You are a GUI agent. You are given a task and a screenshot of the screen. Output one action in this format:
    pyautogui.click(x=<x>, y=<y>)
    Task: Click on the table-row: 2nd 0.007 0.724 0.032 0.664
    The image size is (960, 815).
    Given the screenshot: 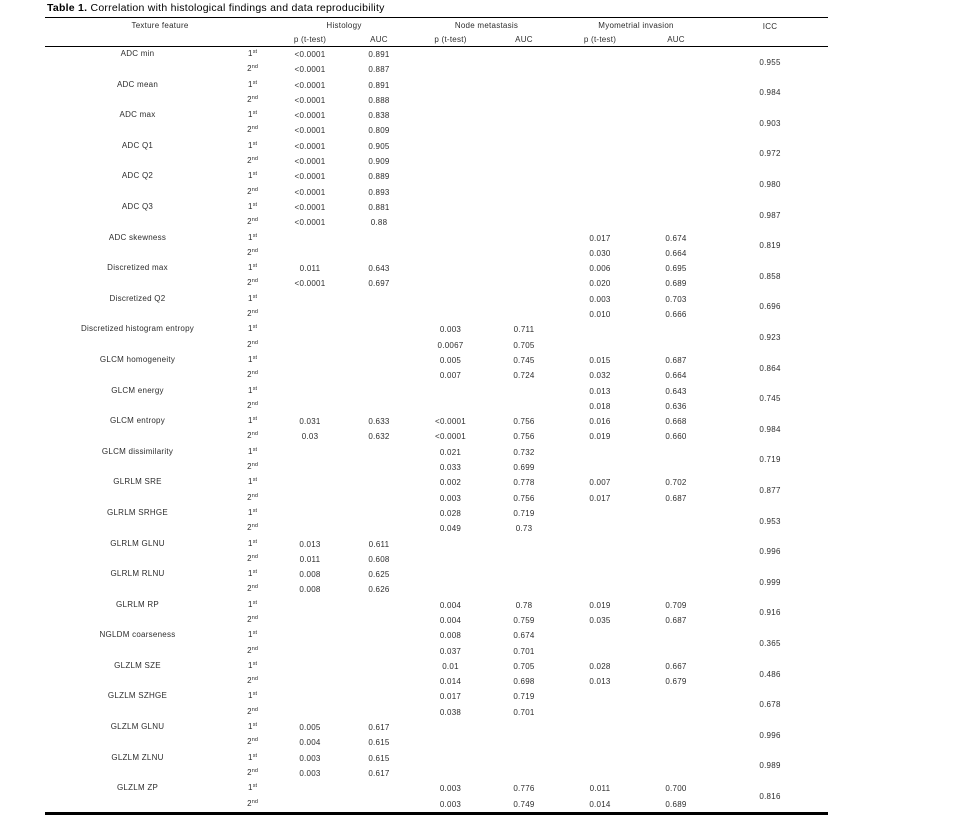 What is the action you would take?
    pyautogui.click(x=436, y=375)
    